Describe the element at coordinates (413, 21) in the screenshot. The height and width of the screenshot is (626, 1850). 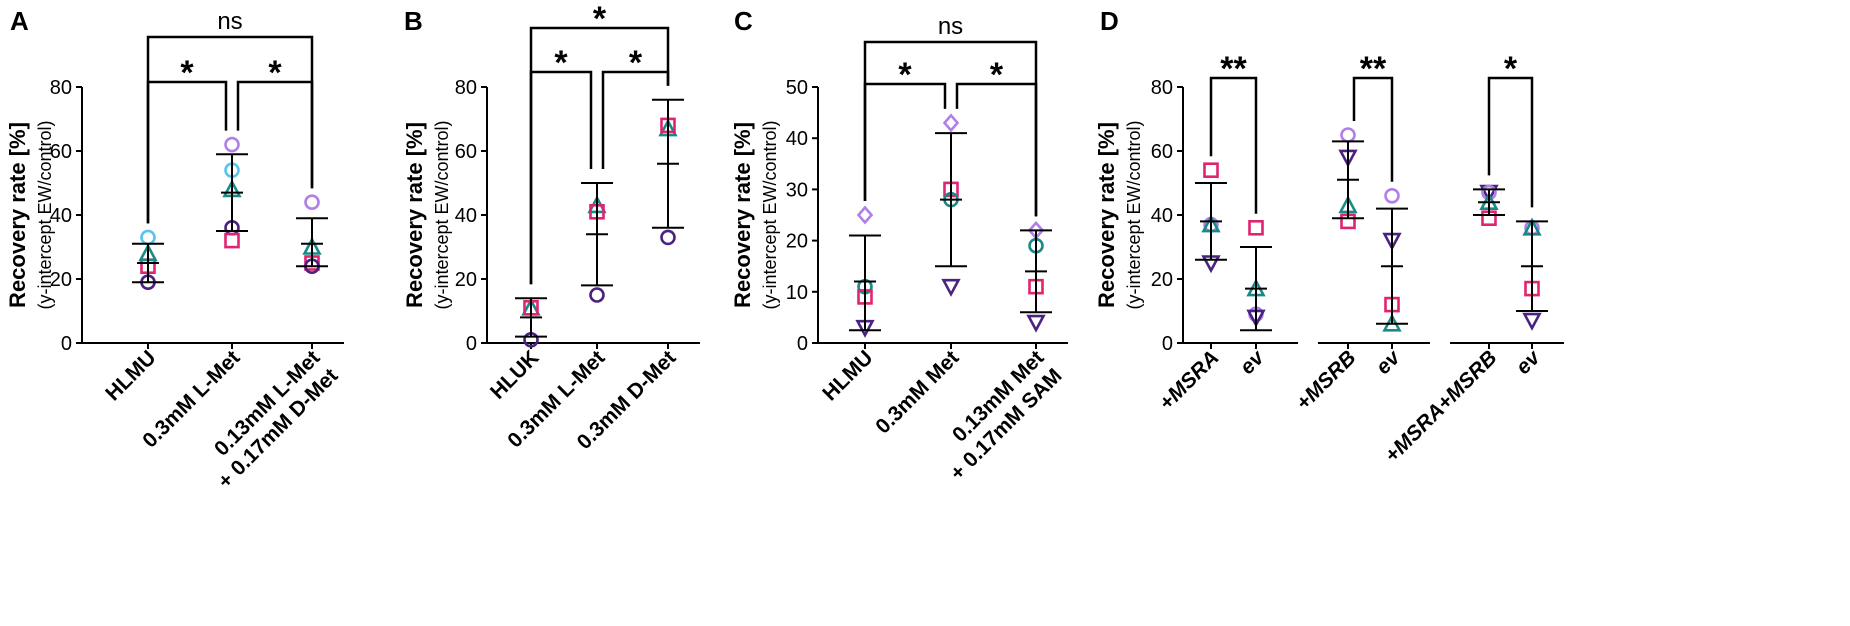
I see `panel-label: B` at that location.